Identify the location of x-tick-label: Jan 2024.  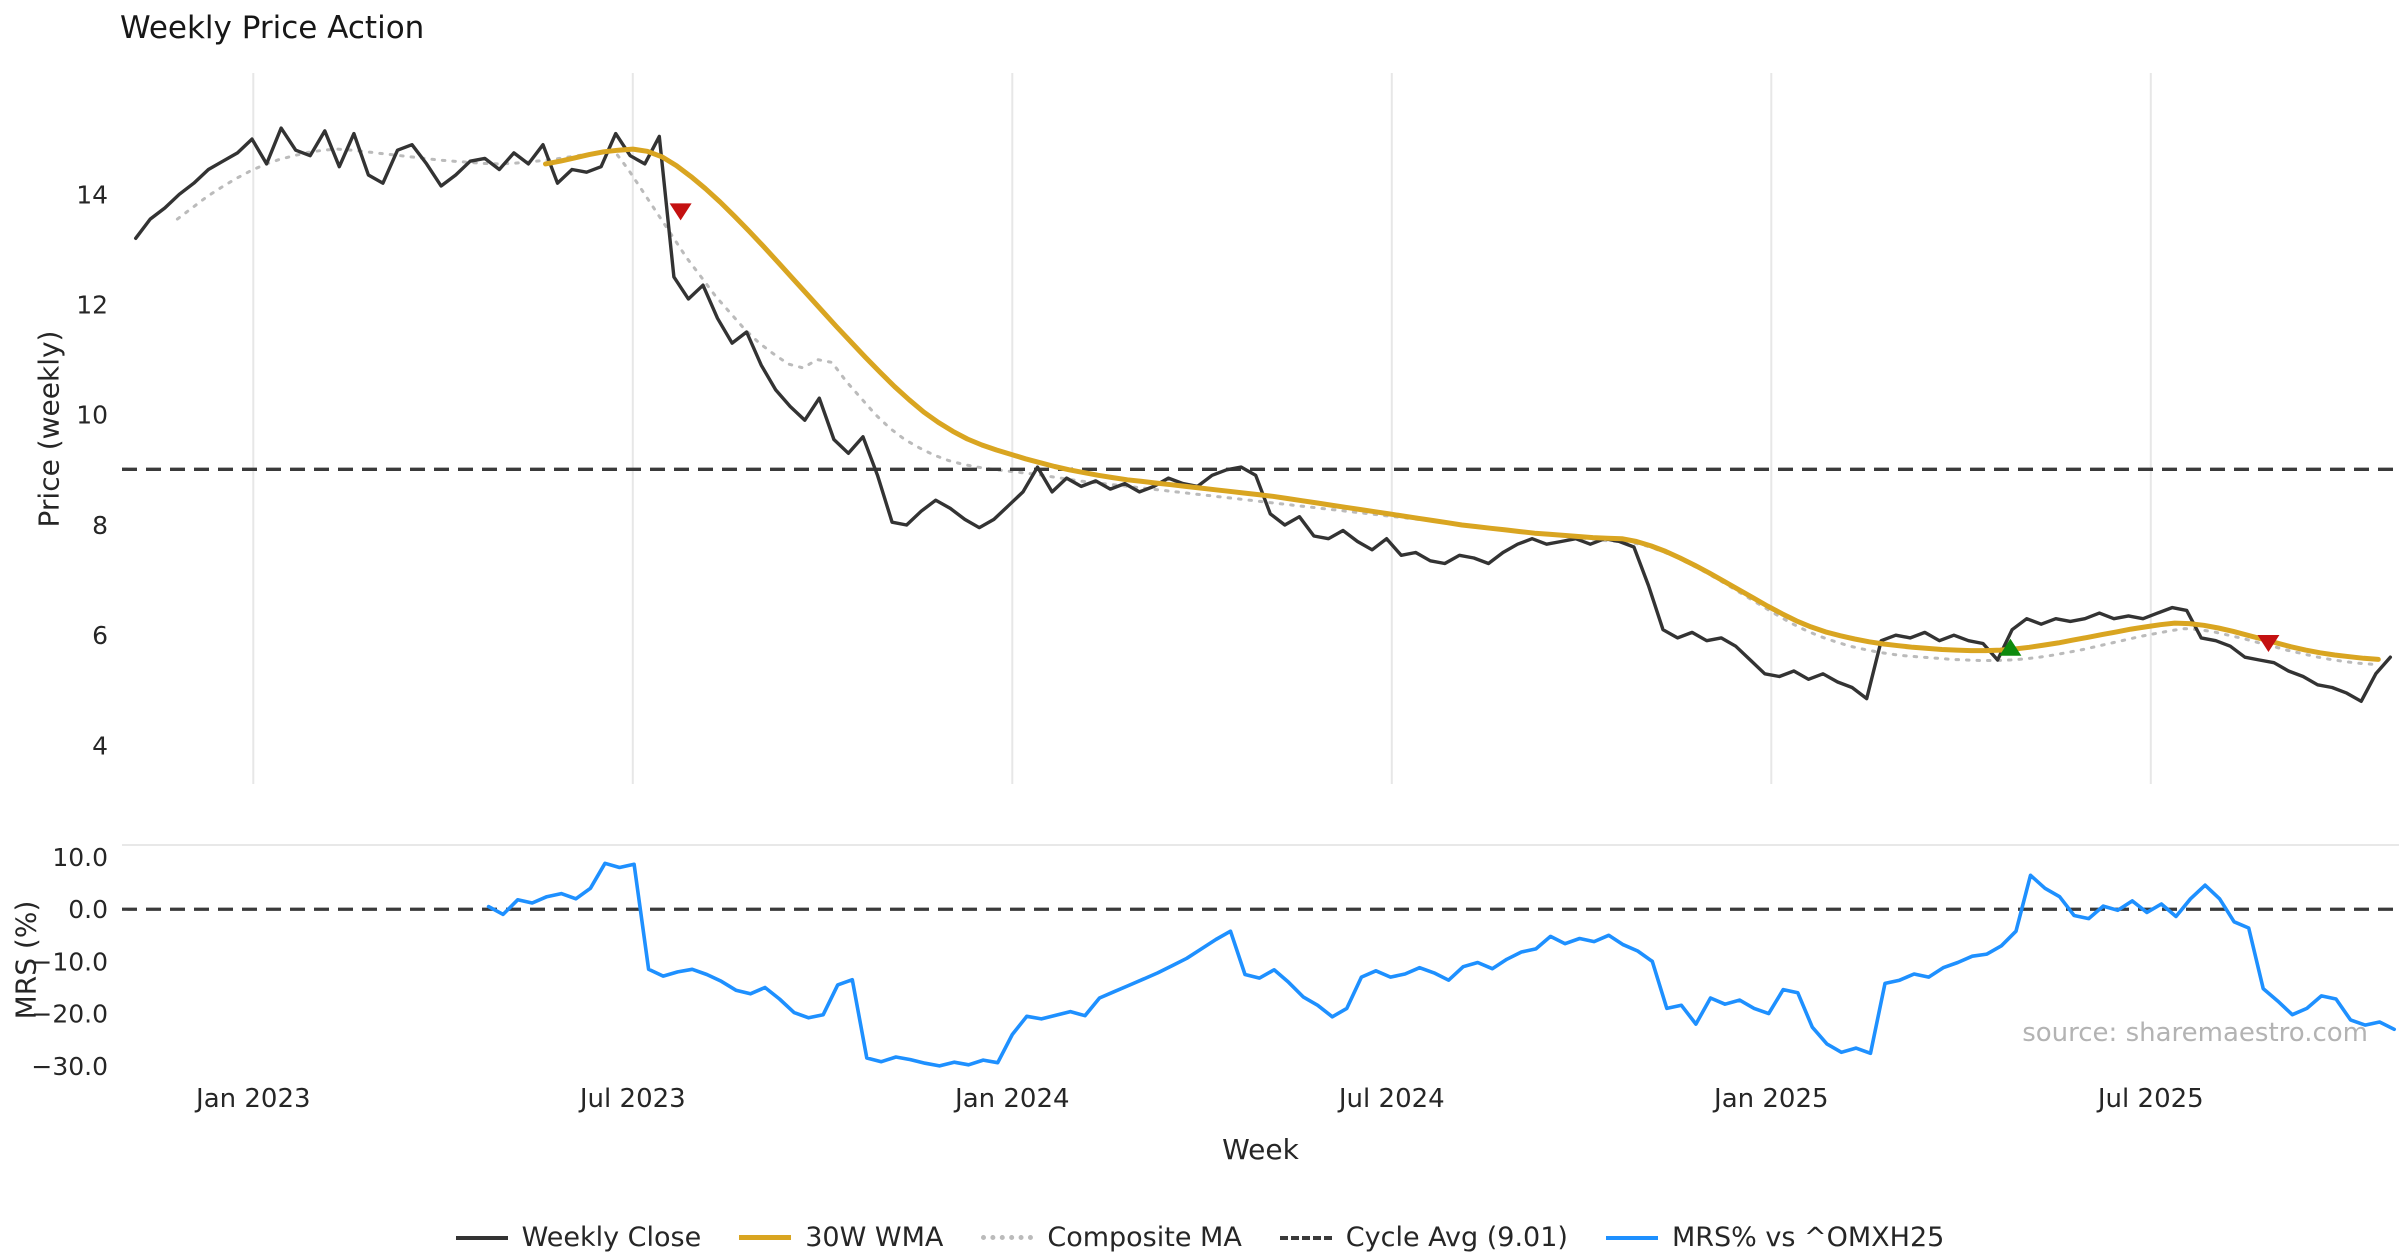
(1011, 1099).